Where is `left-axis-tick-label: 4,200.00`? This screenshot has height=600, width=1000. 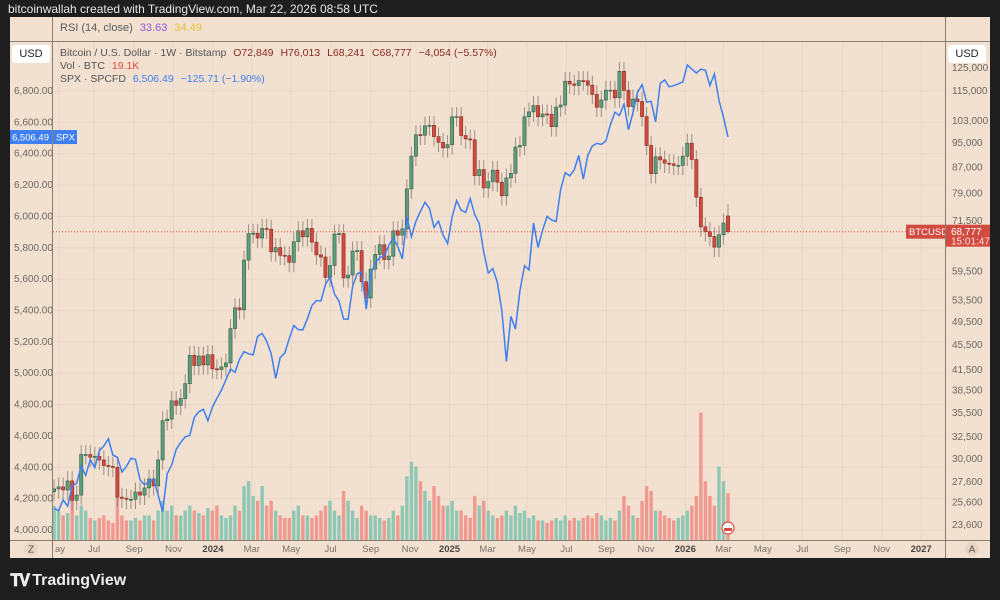
left-axis-tick-label: 4,200.00 is located at coordinates (33, 499).